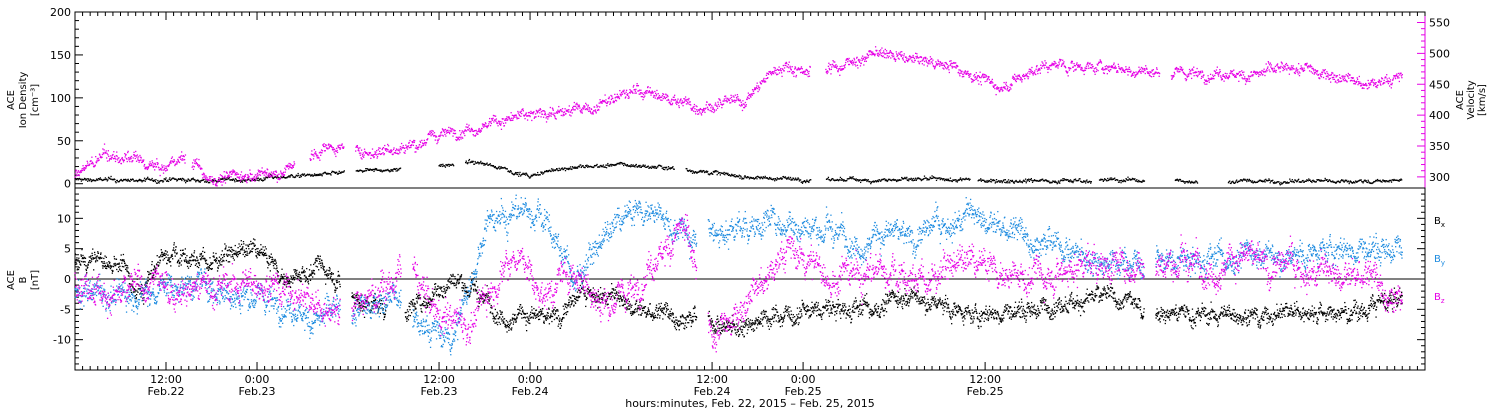  Describe the element at coordinates (998, 88) in the screenshot. I see `velocity-point-2077` at that location.